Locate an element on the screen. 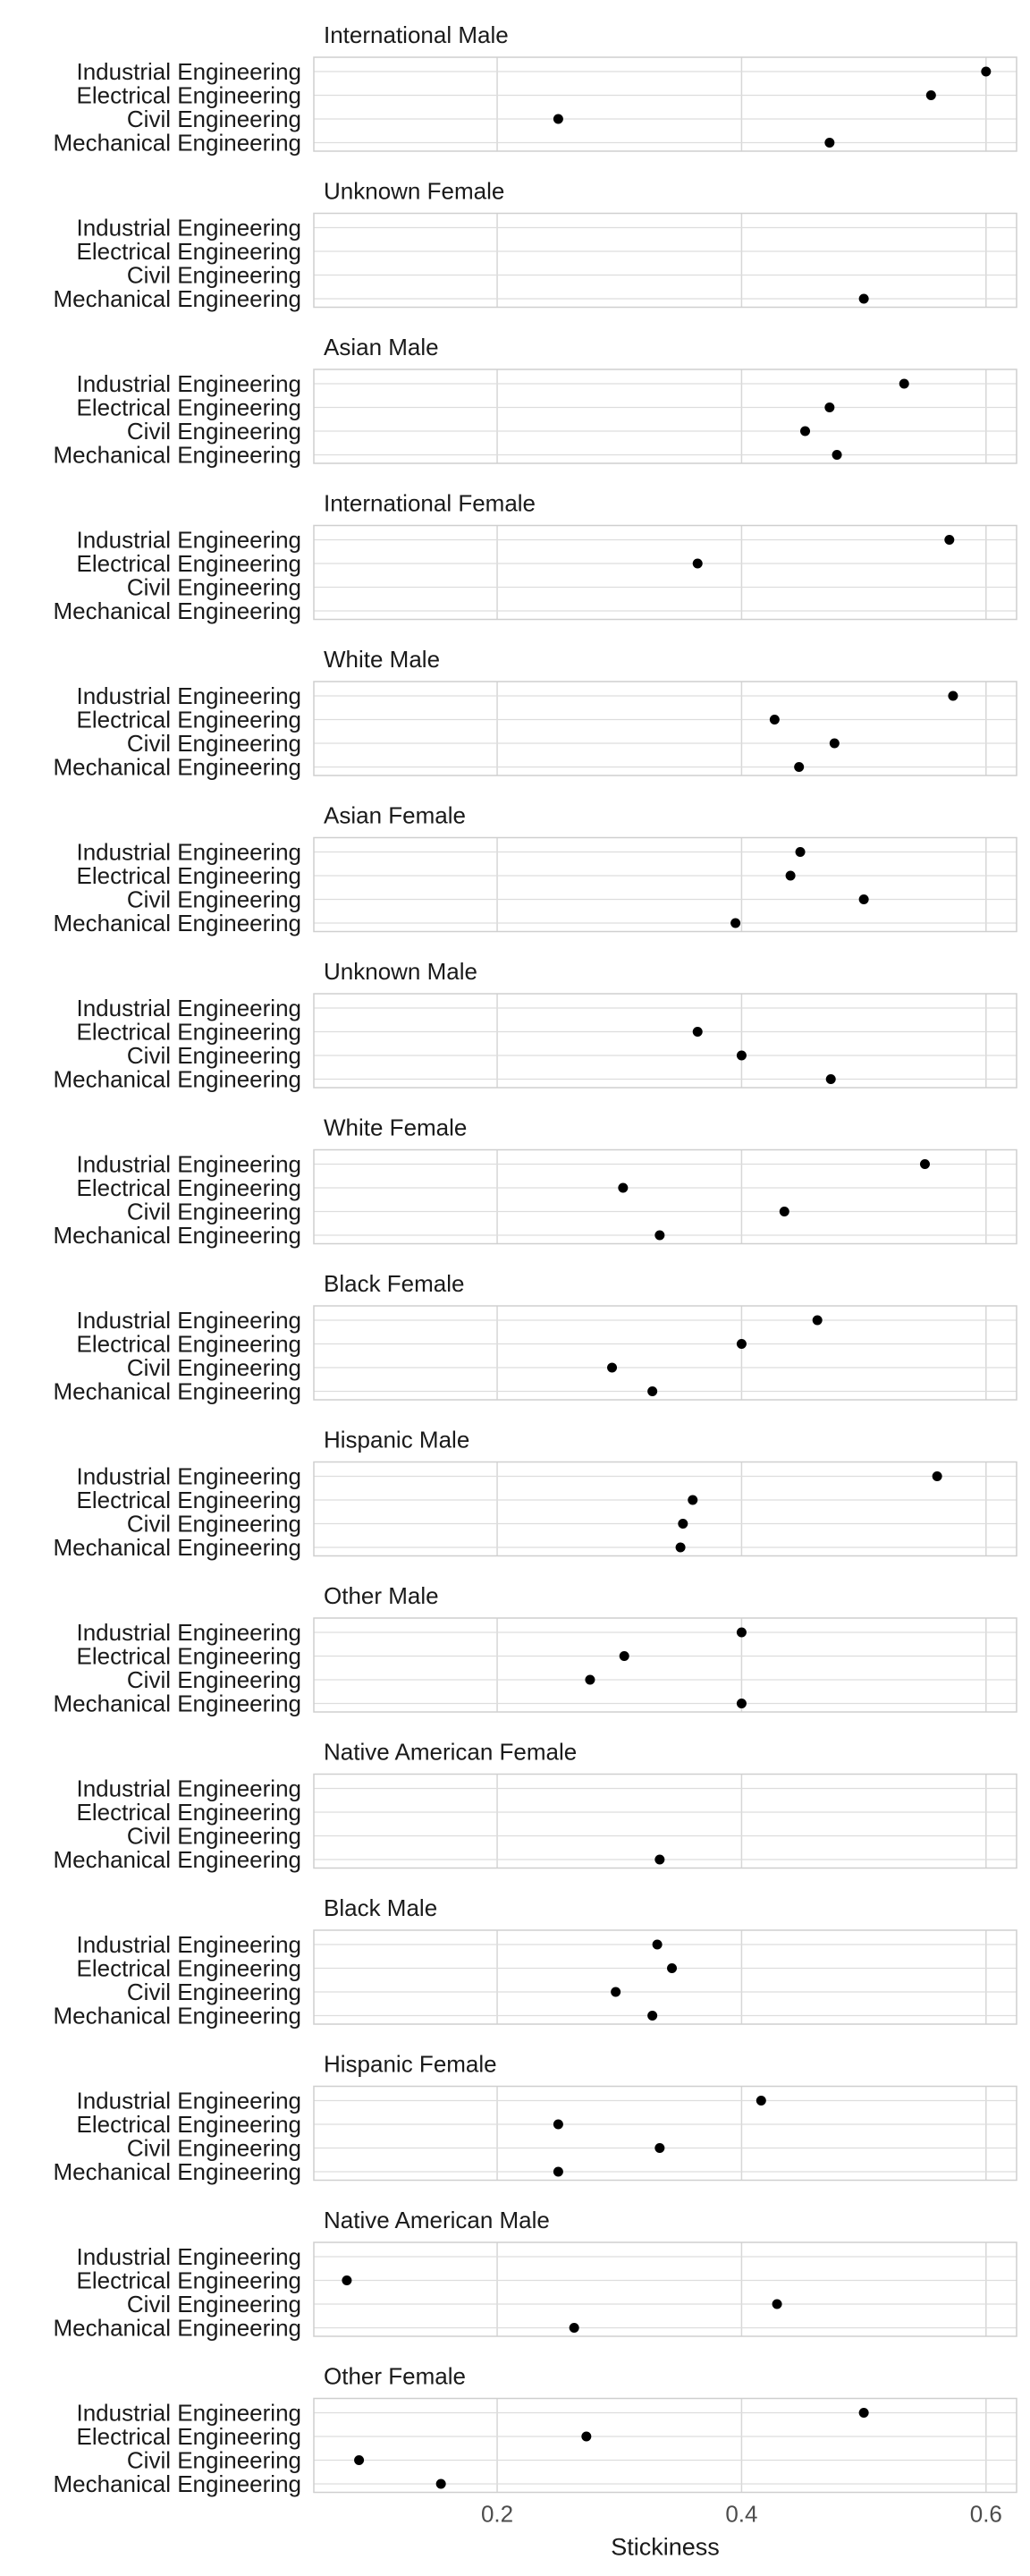  facet-title: Native American Male is located at coordinates (437, 2220).